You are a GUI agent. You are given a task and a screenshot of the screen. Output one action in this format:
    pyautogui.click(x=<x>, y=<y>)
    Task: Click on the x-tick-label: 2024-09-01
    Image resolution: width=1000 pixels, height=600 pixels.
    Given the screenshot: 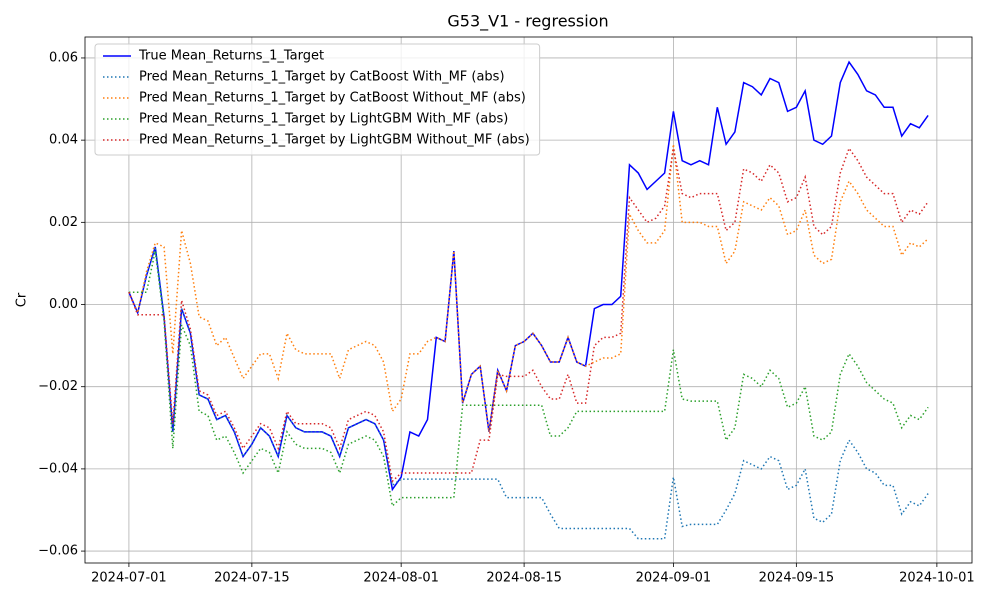 What is the action you would take?
    pyautogui.click(x=674, y=578)
    